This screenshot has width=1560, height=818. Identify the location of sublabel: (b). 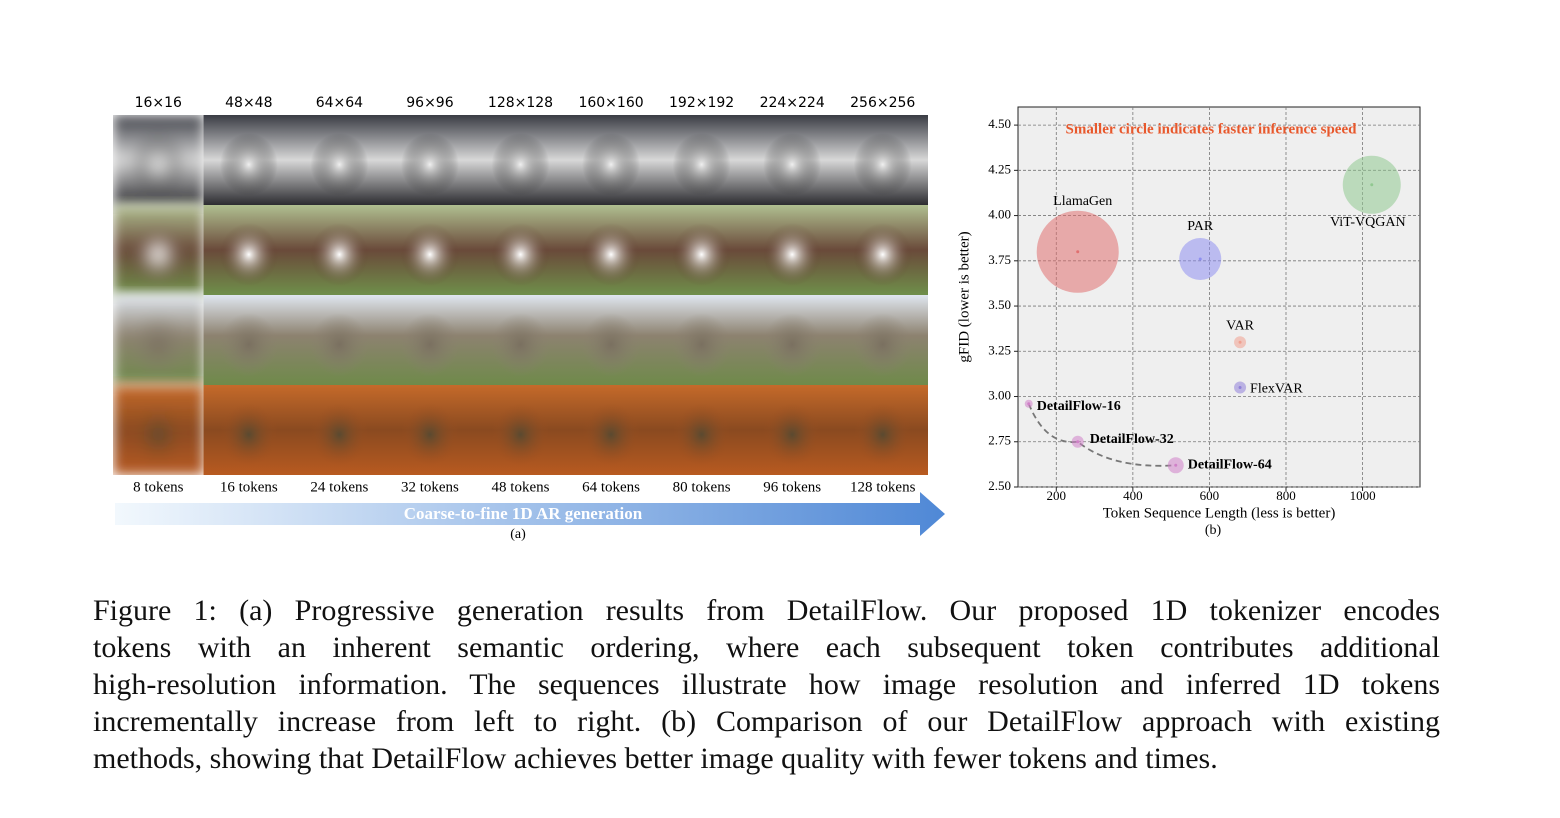
(1213, 530).